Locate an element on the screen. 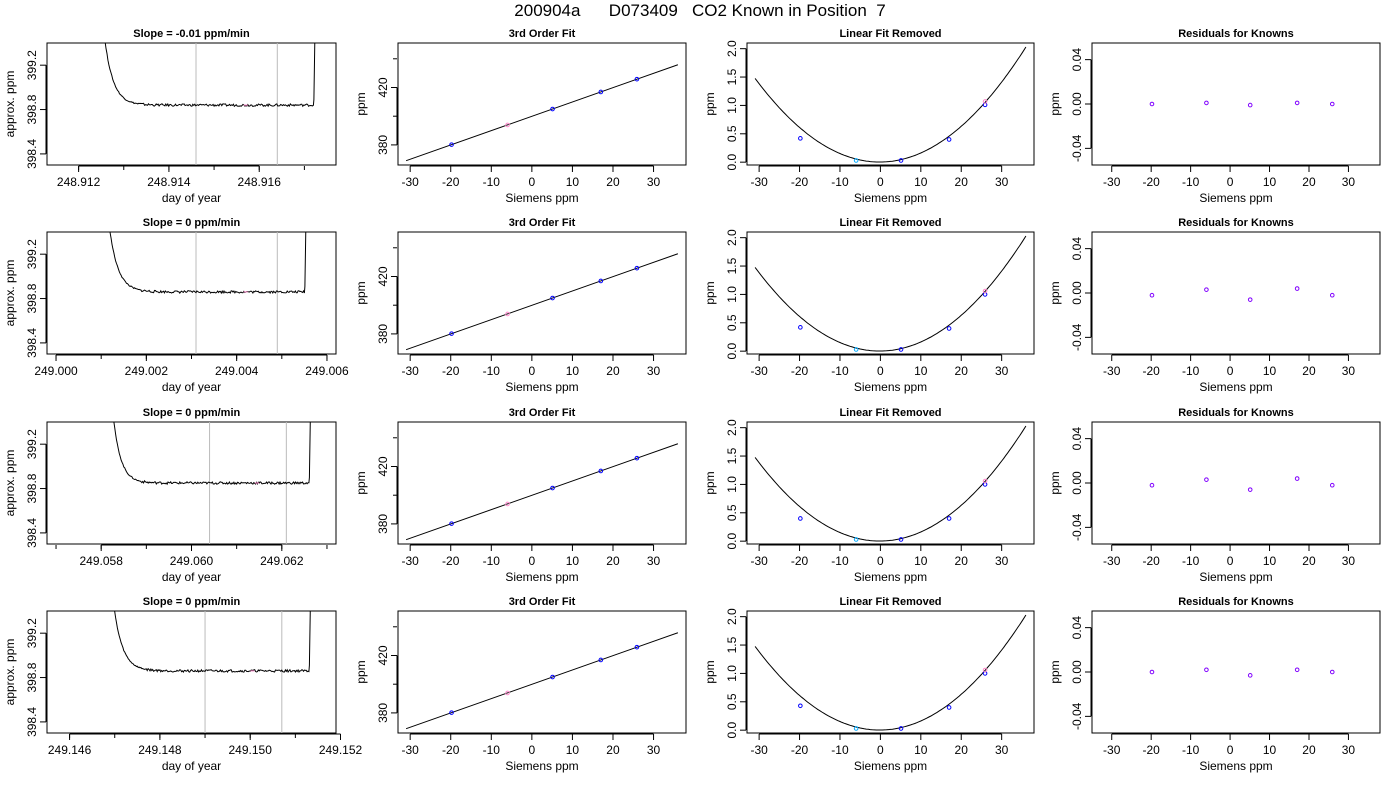  y-tick-label: 2.0 is located at coordinates (732, 237).